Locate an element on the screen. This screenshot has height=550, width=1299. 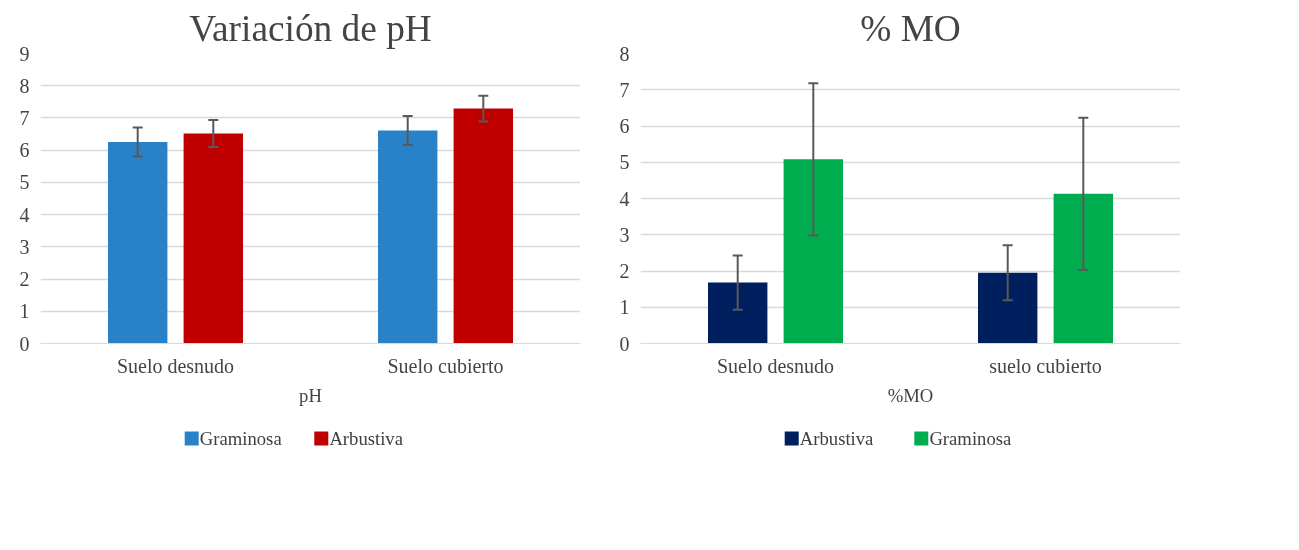
y-tick-label: 9 is located at coordinates (24, 53).